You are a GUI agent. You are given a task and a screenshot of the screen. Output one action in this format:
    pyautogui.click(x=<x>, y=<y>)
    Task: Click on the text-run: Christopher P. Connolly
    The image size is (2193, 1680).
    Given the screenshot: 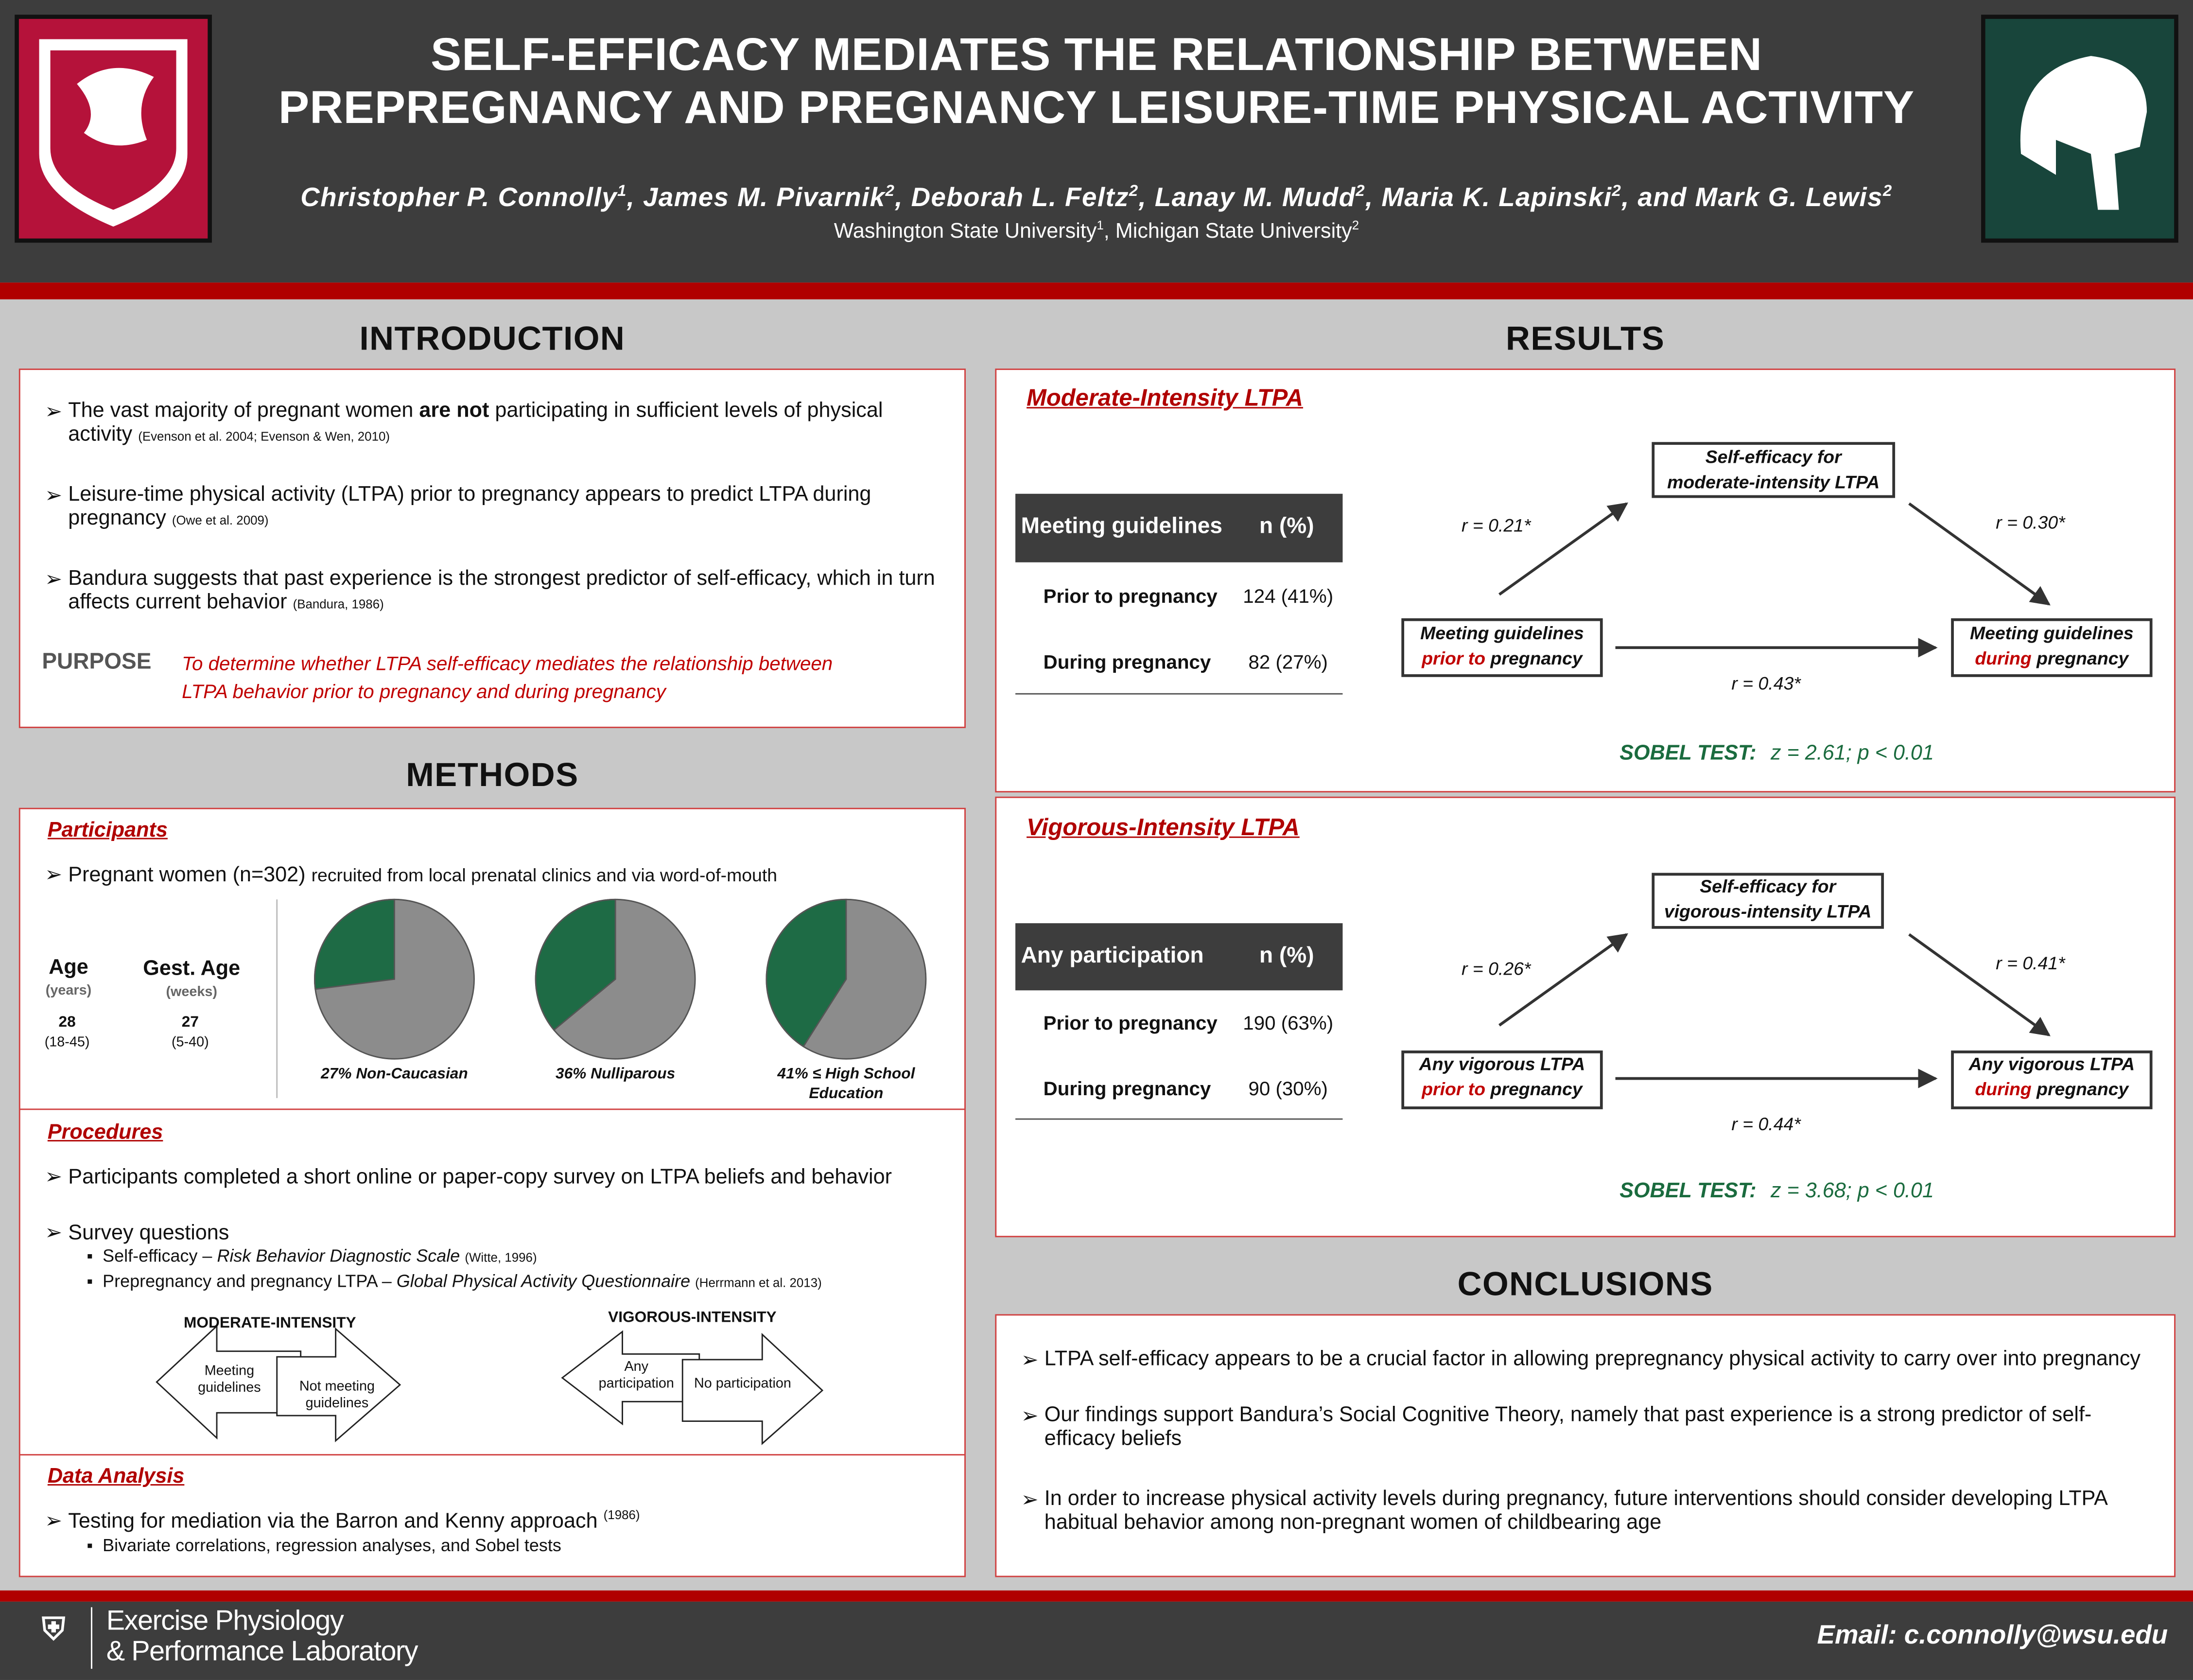 What is the action you would take?
    pyautogui.click(x=459, y=198)
    